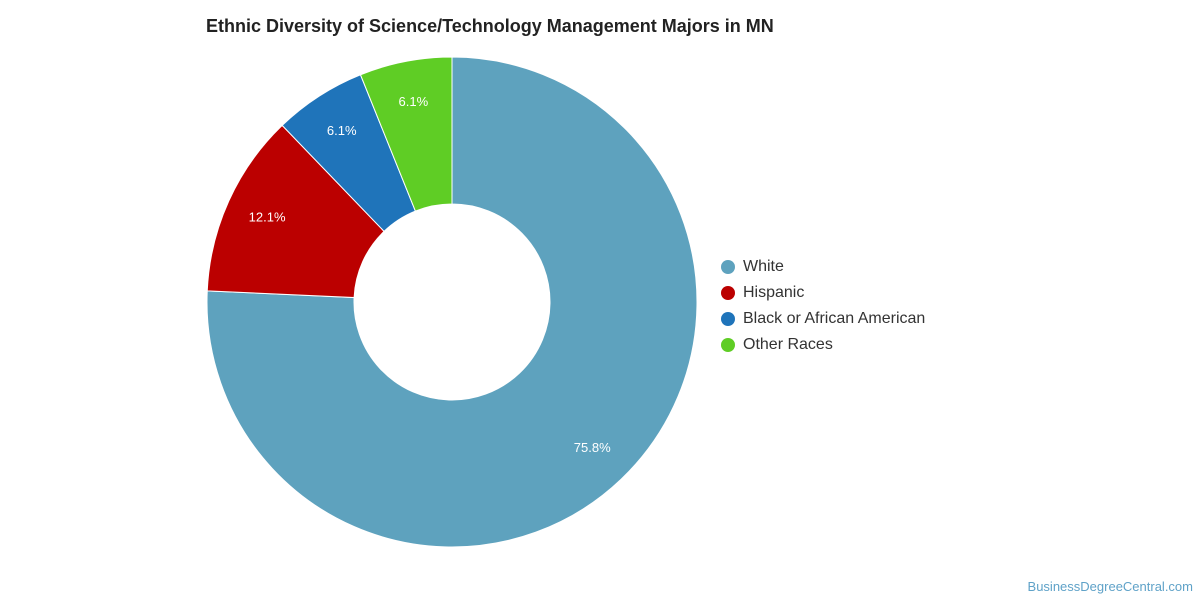 This screenshot has width=1200, height=600. What do you see at coordinates (406, 134) in the screenshot?
I see `slice-other-races` at bounding box center [406, 134].